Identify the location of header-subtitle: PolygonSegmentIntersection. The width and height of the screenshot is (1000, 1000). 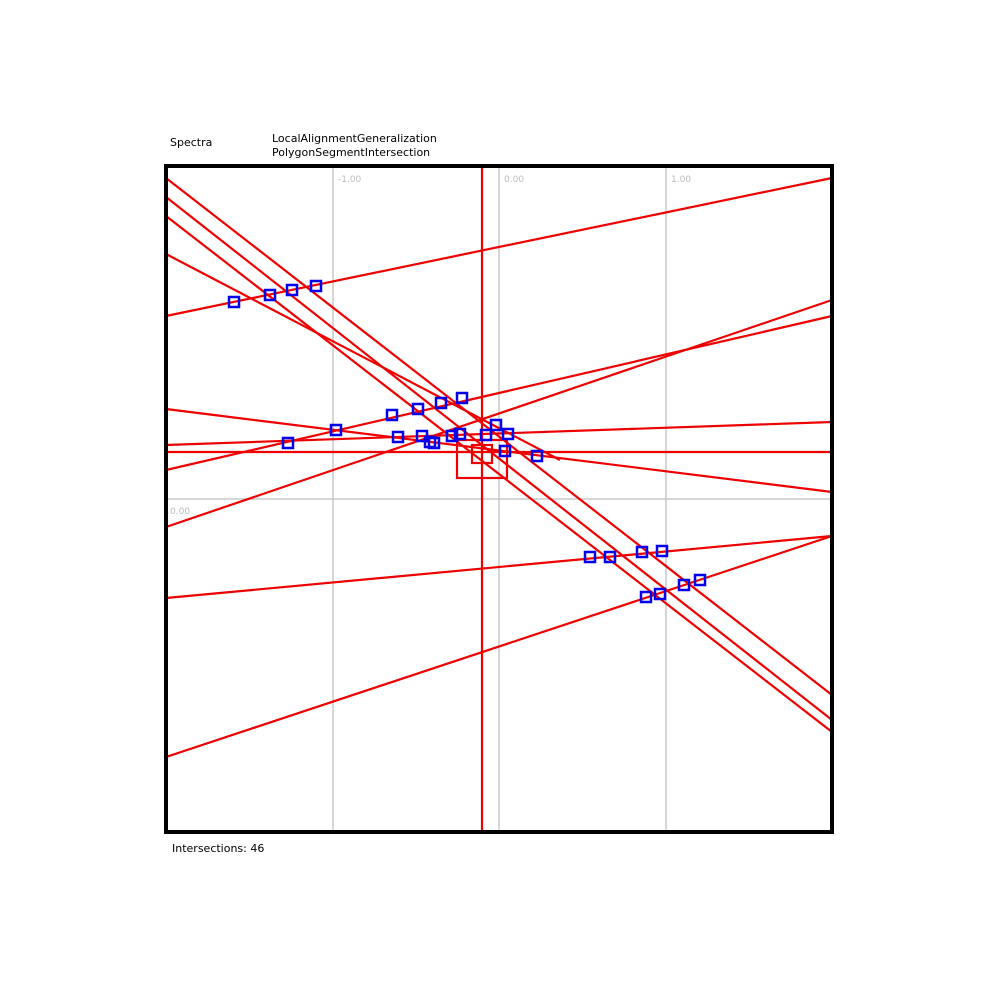
(351, 152).